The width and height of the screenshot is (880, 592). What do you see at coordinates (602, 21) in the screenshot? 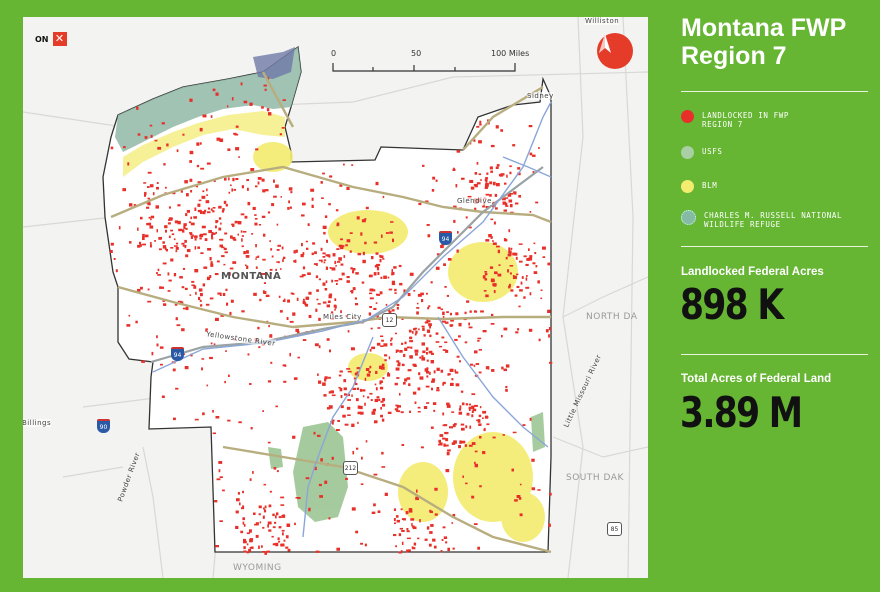
I see `label-williston: Williston` at bounding box center [602, 21].